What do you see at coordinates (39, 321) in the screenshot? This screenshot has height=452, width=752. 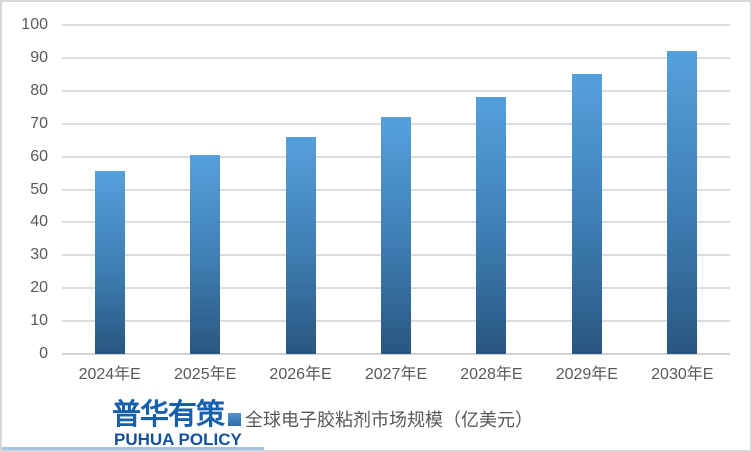 I see `y-tick-label: 10` at bounding box center [39, 321].